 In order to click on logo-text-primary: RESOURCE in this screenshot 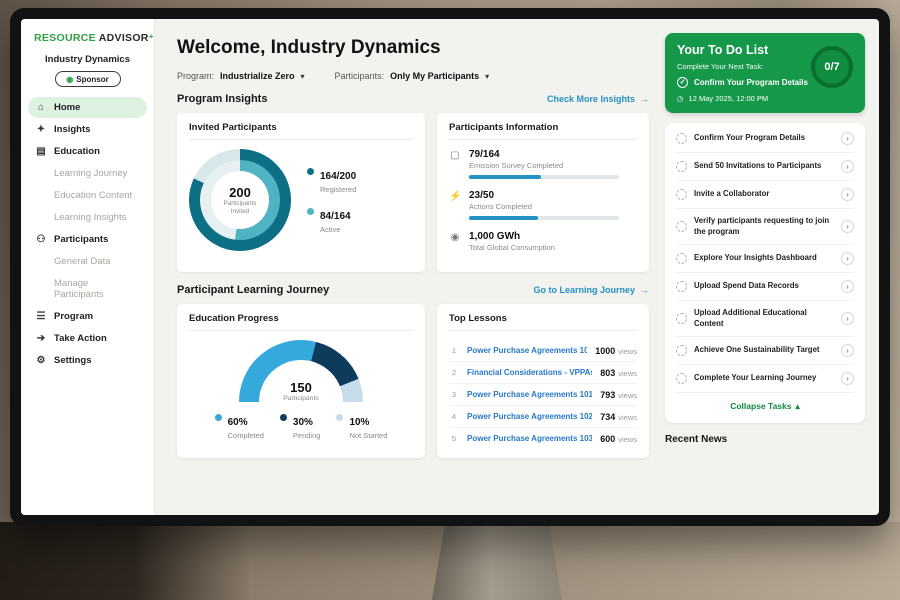, I will do `click(65, 38)`.